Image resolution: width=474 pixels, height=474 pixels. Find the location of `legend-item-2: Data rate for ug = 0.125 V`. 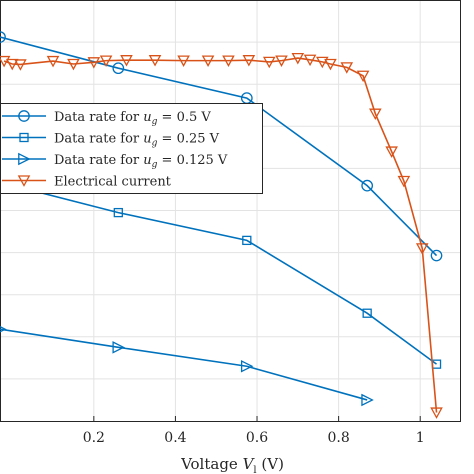

legend-item-2: Data rate for ug = 0.125 V is located at coordinates (115, 161).